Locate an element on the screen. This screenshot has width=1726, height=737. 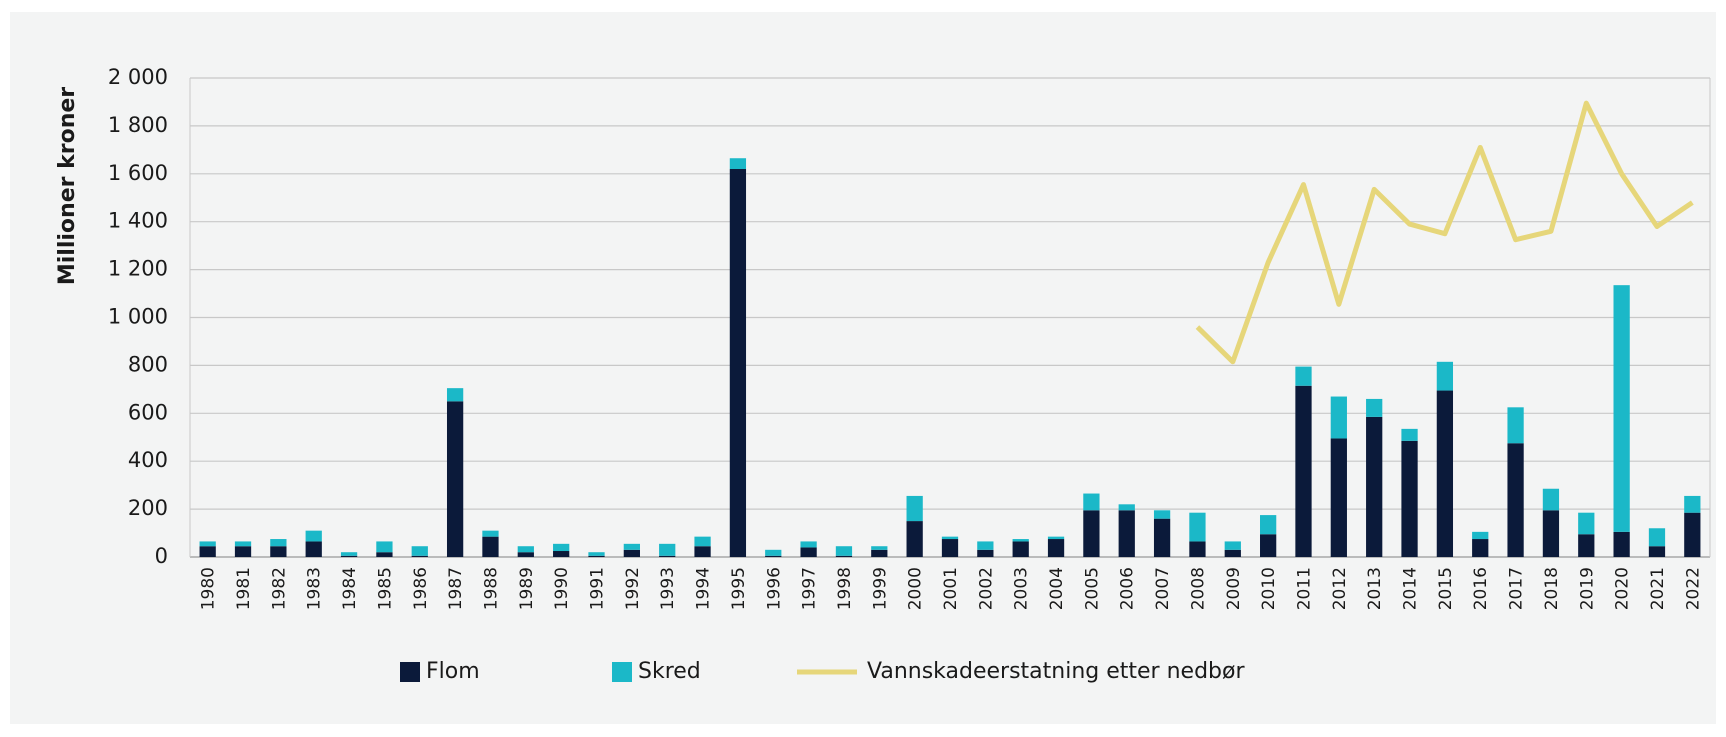
x-tick-label: 2014 is located at coordinates (1411, 588).